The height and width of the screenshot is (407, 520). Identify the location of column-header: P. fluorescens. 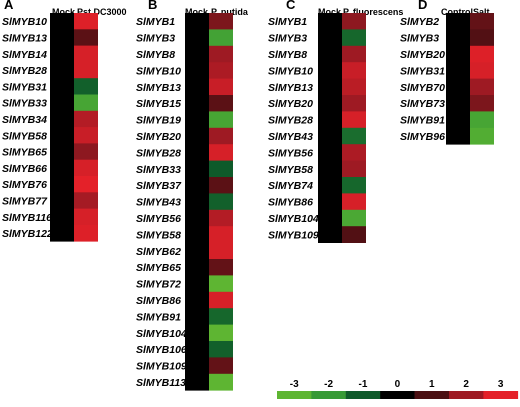
(373, 12).